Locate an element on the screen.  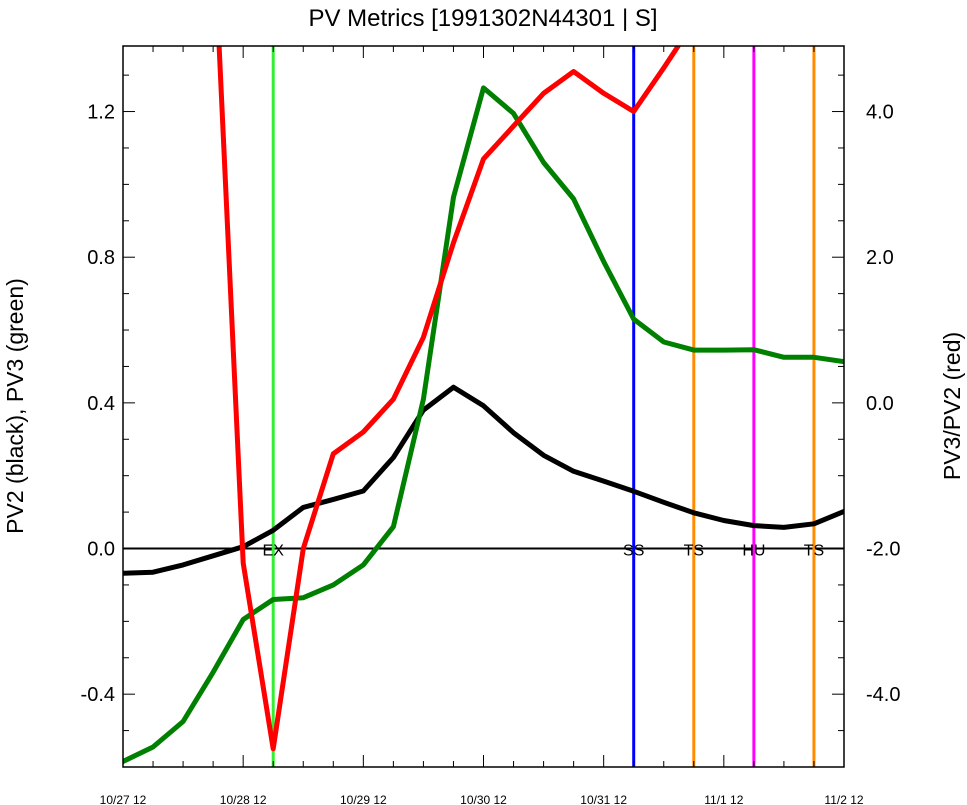
x-tick-label: 11/1 12 is located at coordinates (723, 799).